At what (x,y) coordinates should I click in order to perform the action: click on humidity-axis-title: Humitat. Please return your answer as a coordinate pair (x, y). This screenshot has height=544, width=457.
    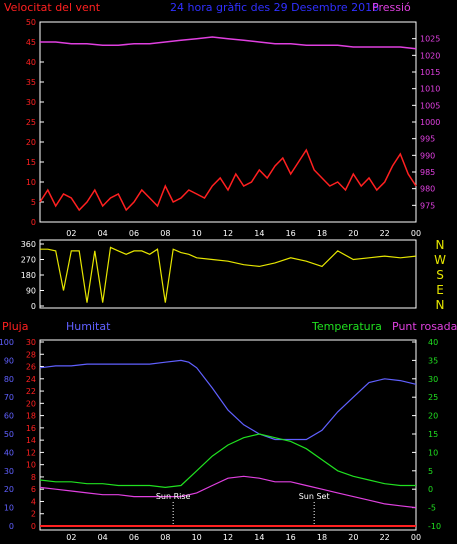
    Looking at the image, I should click on (88, 326).